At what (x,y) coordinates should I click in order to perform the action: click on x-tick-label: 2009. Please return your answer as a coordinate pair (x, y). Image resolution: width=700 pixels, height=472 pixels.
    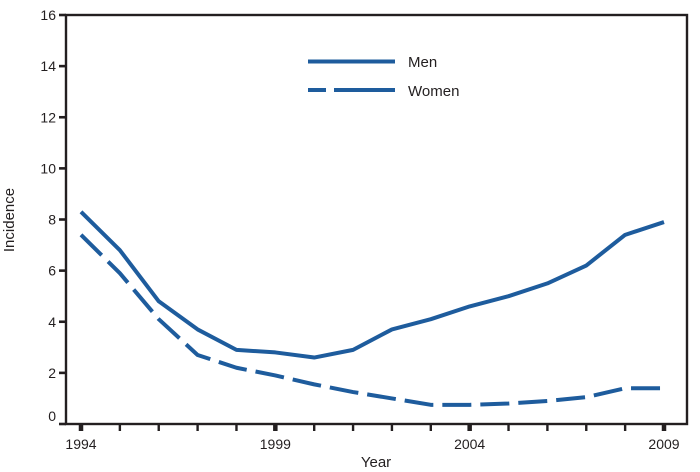
    Looking at the image, I should click on (663, 444).